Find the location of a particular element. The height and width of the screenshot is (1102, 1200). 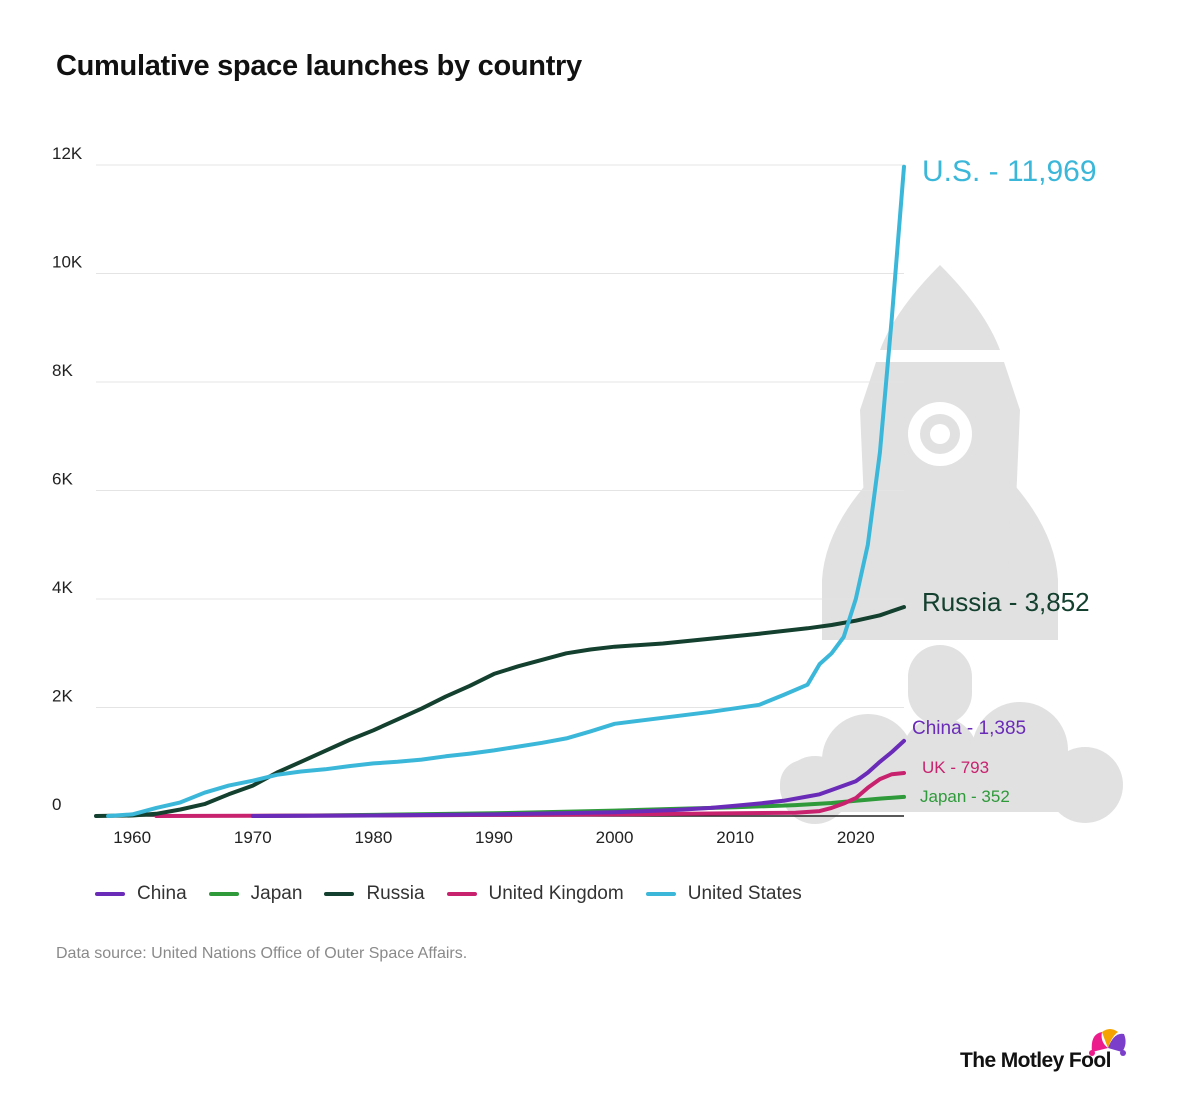

end-label-united-states: U.S. - 11,969 is located at coordinates (1009, 171).